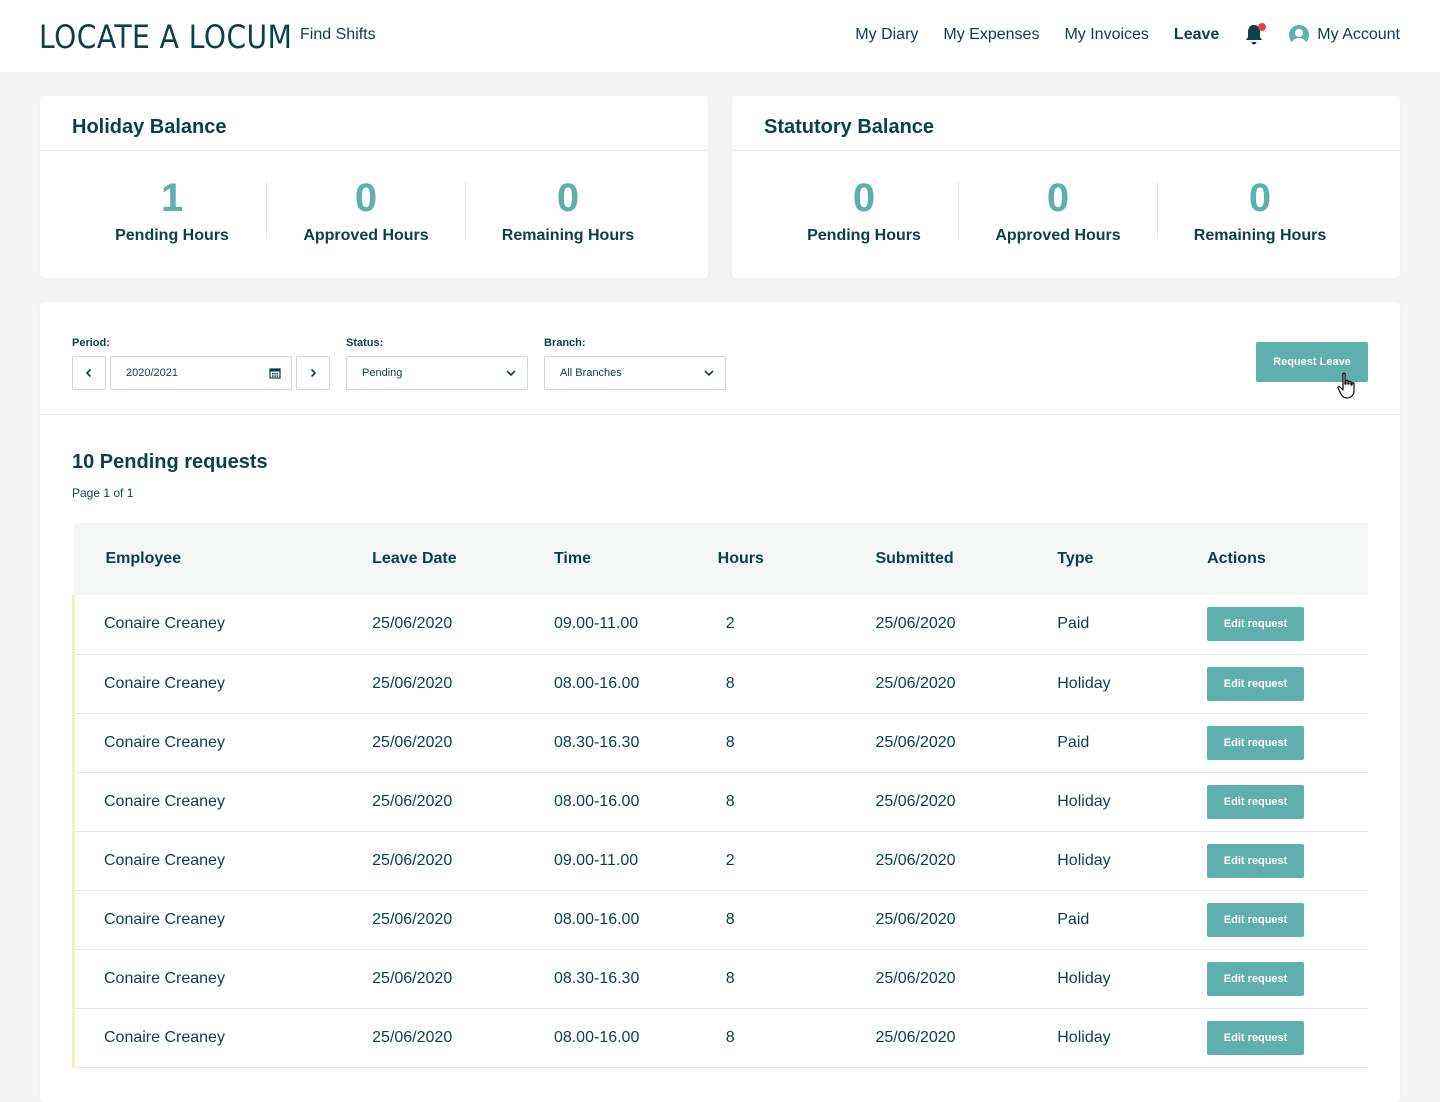 The image size is (1440, 1102). What do you see at coordinates (152, 373) in the screenshot?
I see `period-value: 2020/2021` at bounding box center [152, 373].